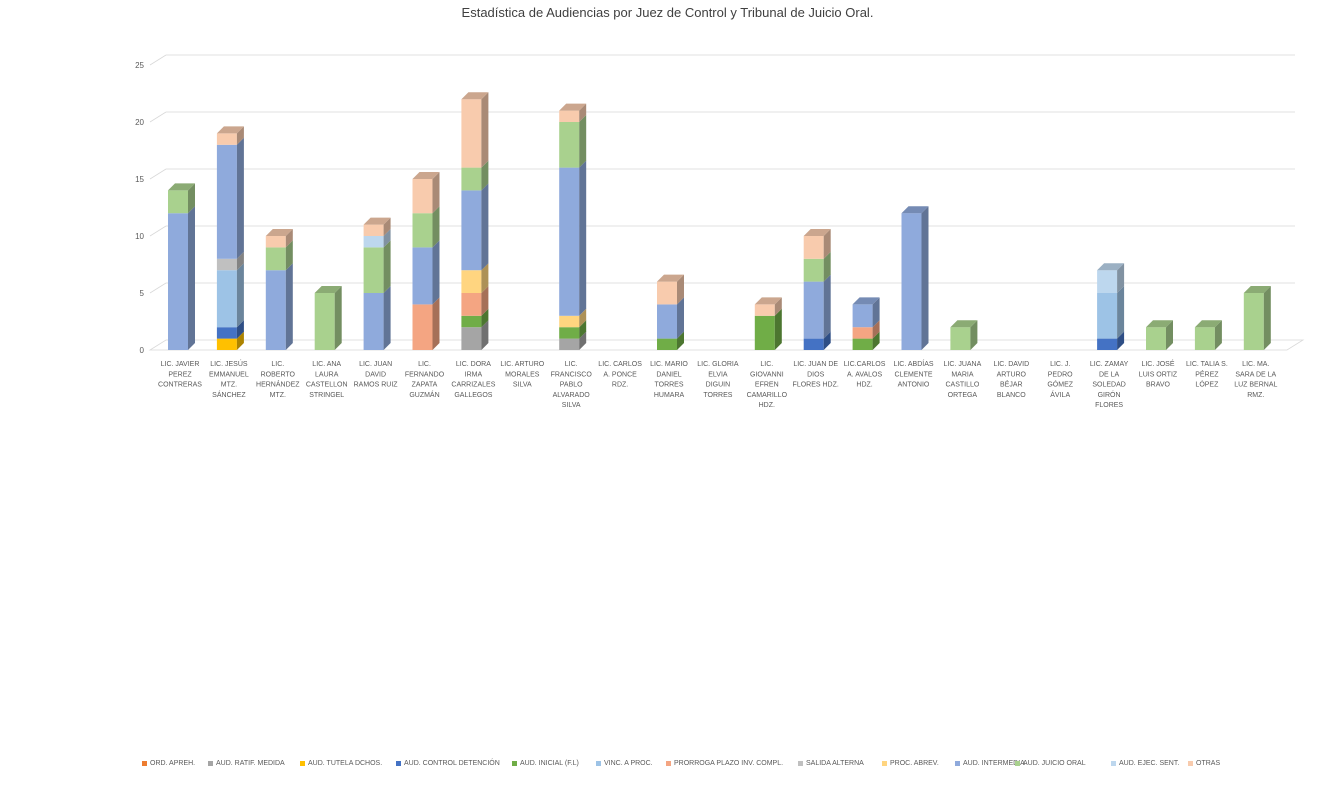 The width and height of the screenshot is (1335, 802). I want to click on x-tick-label: LIC. JUAN DAVID RAMOS RUIZ, so click(376, 375).